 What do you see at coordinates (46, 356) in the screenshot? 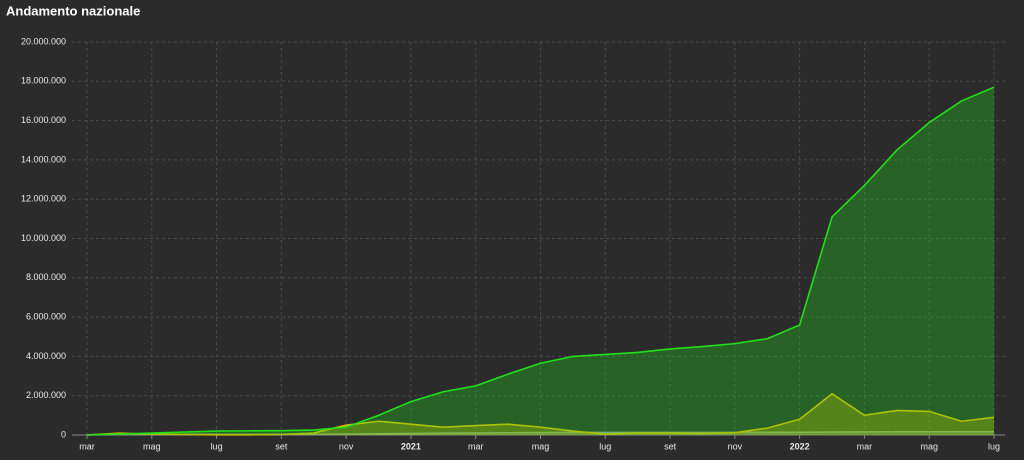
I see `y-tick-label: 4.000.000` at bounding box center [46, 356].